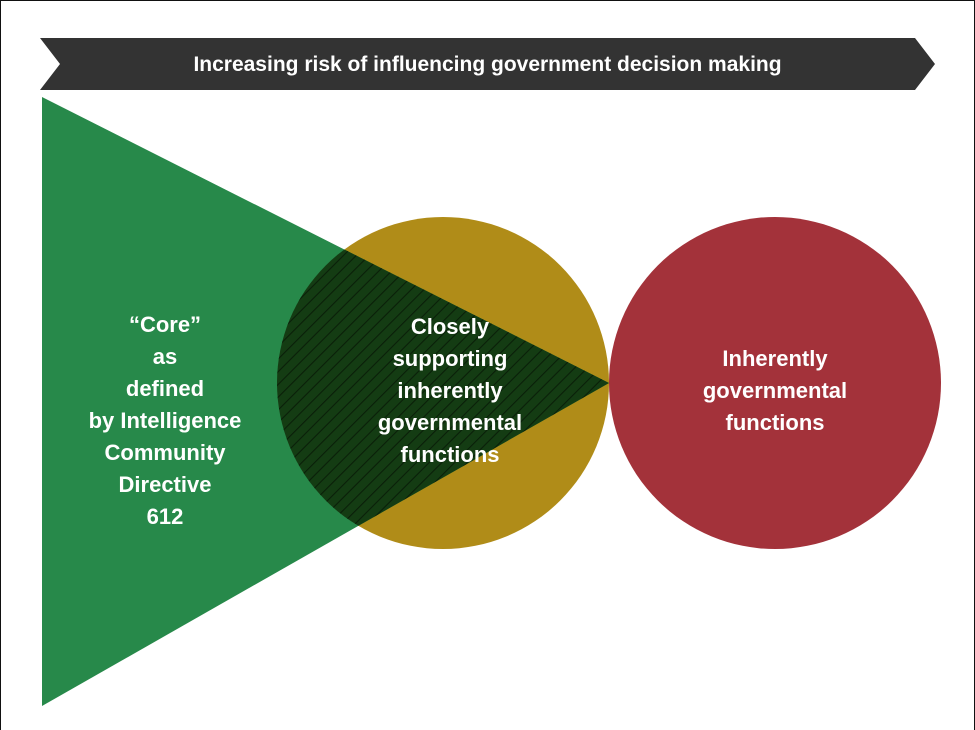 This screenshot has height=730, width=975. I want to click on risk-arrow-banner, so click(487, 64).